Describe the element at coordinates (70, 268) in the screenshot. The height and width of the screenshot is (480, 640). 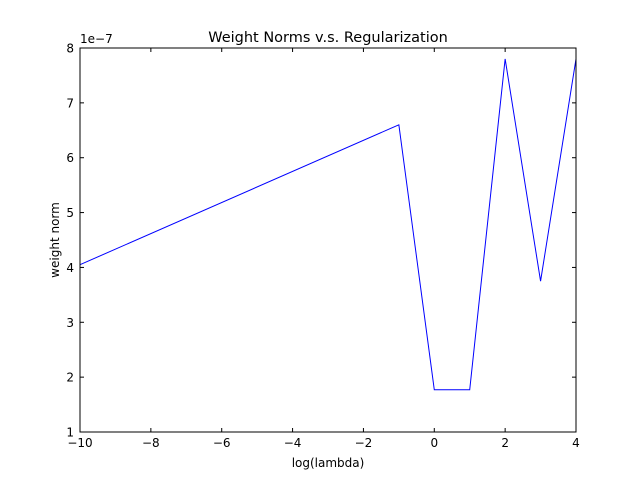
I see `y-tick-label: 4` at that location.